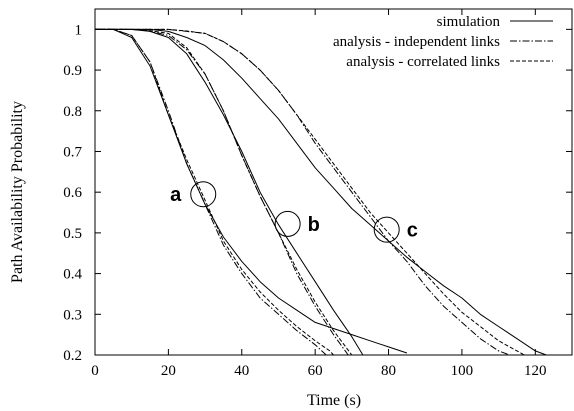 Image resolution: width=574 pixels, height=411 pixels. What do you see at coordinates (72, 315) in the screenshot?
I see `y-tick-label: 0.3` at bounding box center [72, 315].